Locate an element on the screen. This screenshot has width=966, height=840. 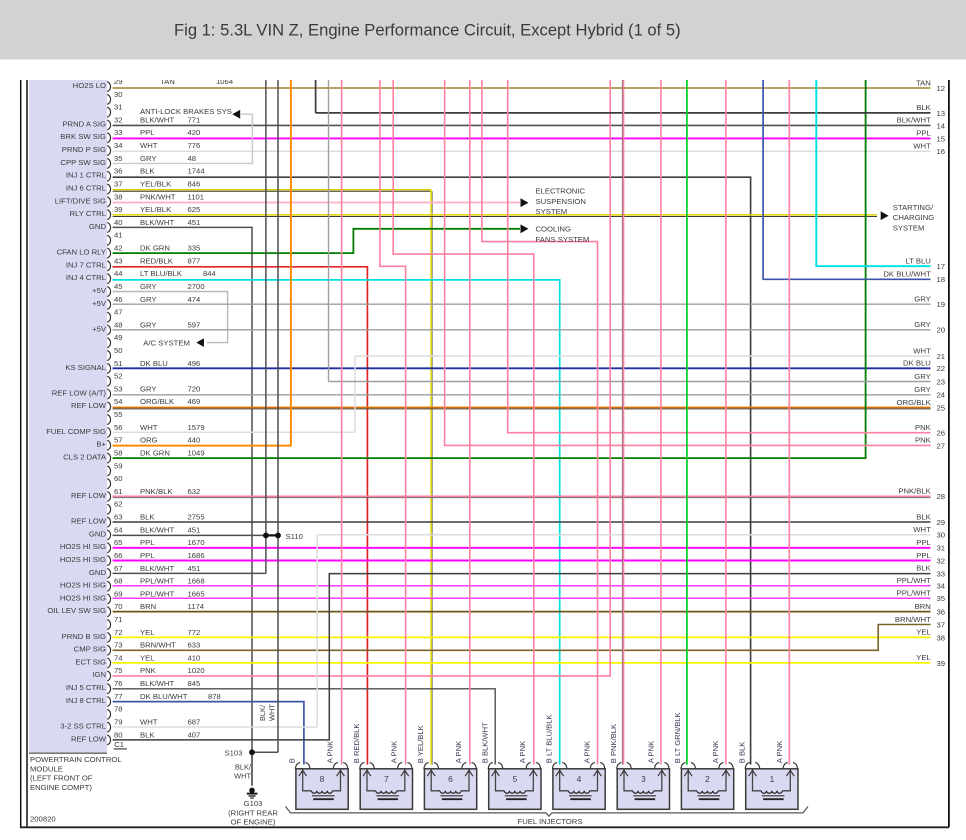
svg-text: 63 is located at coordinates (118, 517).